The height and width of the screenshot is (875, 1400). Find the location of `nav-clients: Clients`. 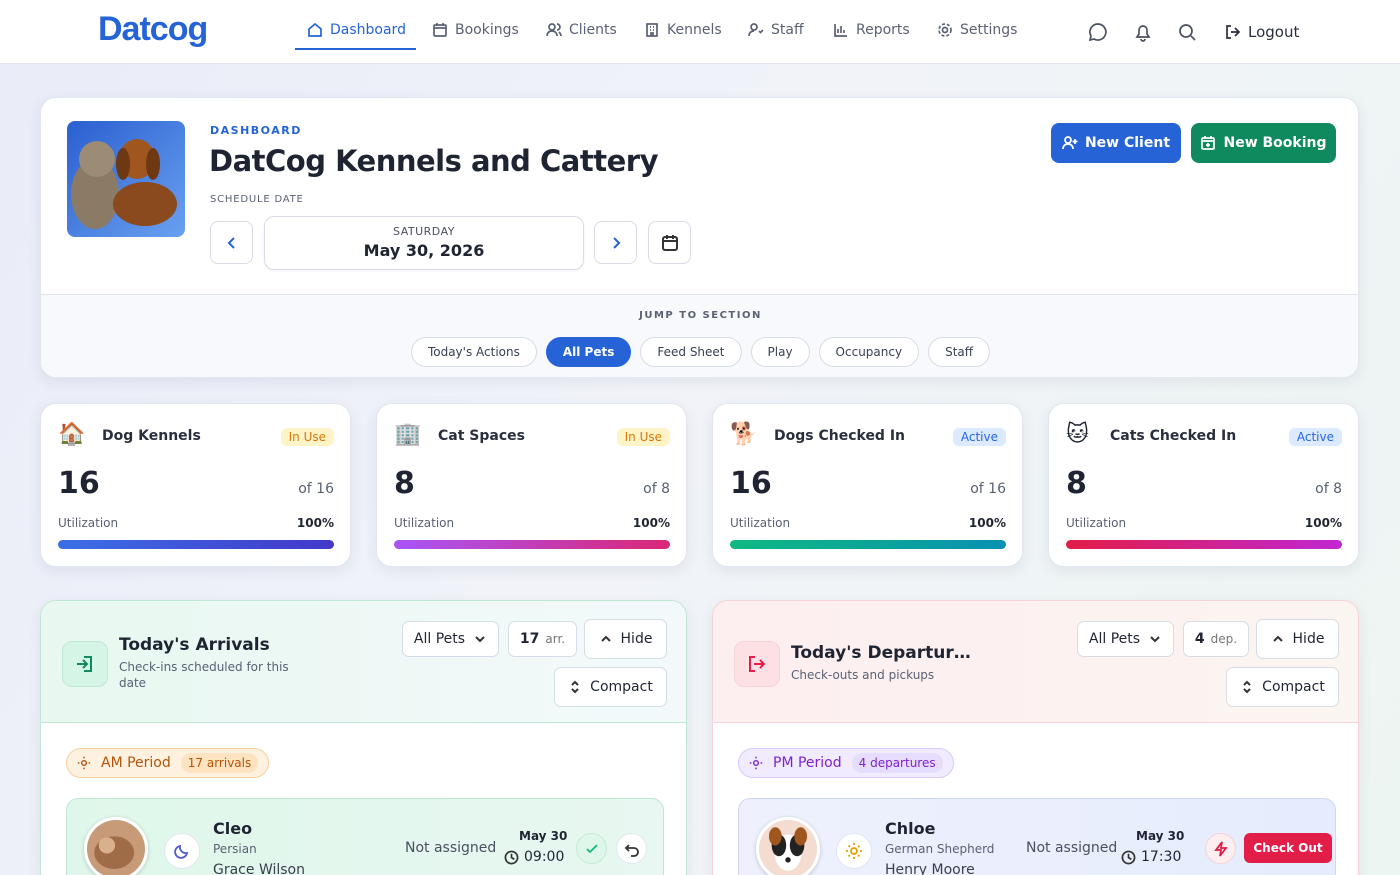

nav-clients: Clients is located at coordinates (581, 30).